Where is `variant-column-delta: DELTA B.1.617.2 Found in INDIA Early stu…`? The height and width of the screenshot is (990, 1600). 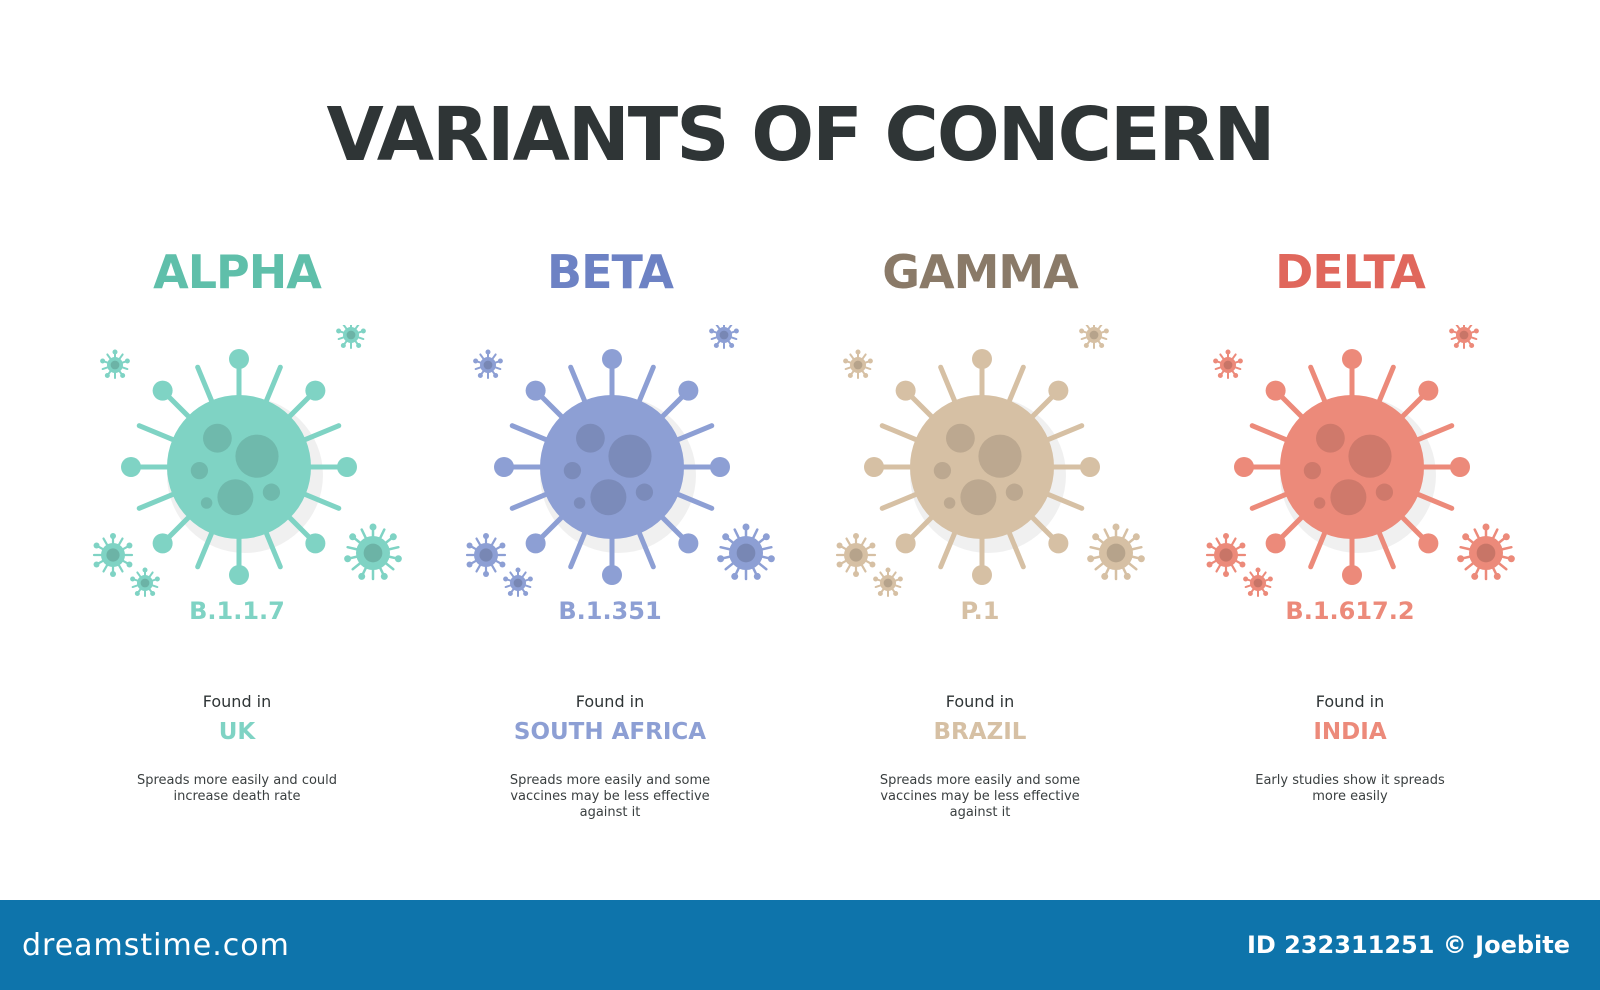
variant-column-delta: DELTA B.1.617.2 Found in INDIA Early stu… is located at coordinates (1350, 540).